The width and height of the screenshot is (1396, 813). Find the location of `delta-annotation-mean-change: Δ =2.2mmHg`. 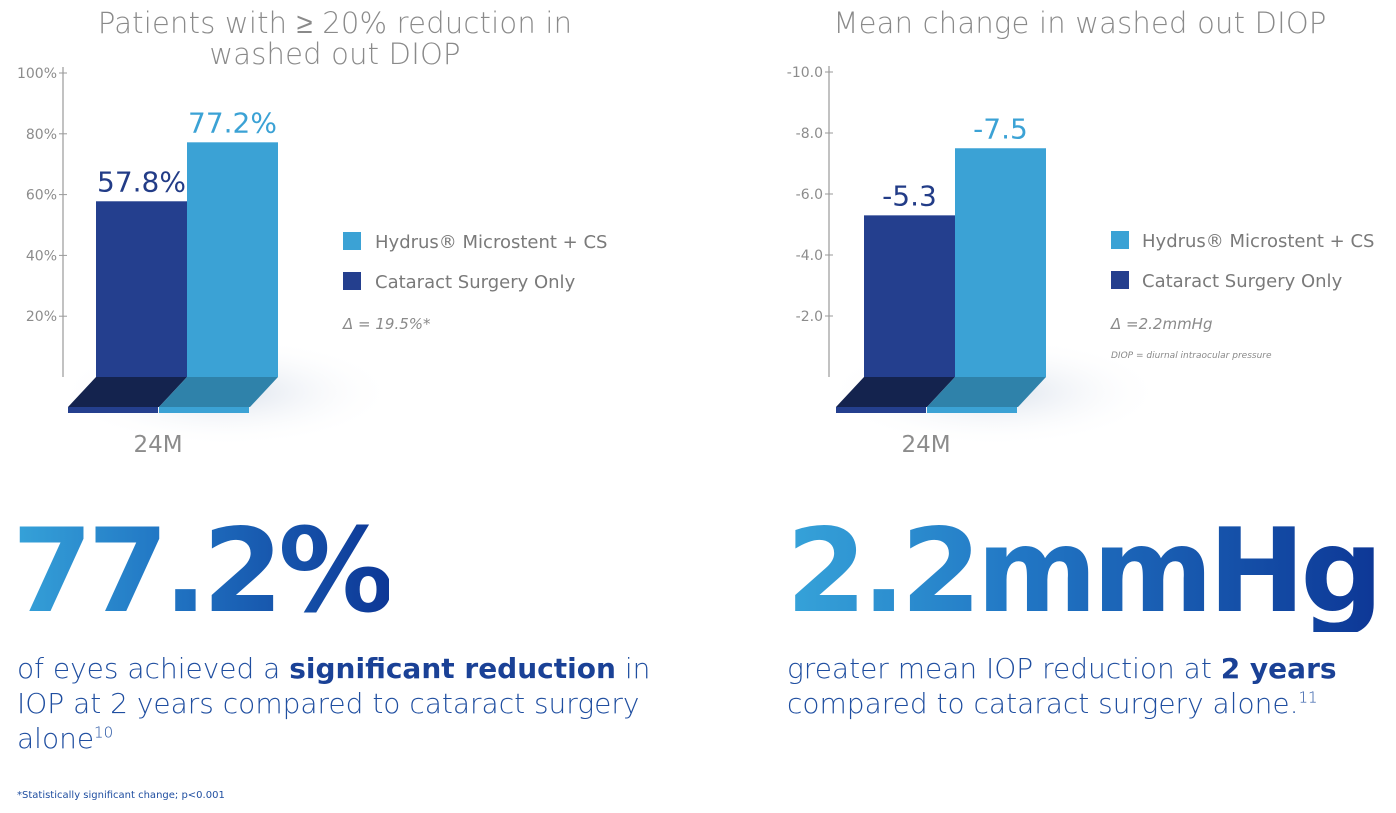

delta-annotation-mean-change: Δ =2.2mmHg is located at coordinates (1161, 324).